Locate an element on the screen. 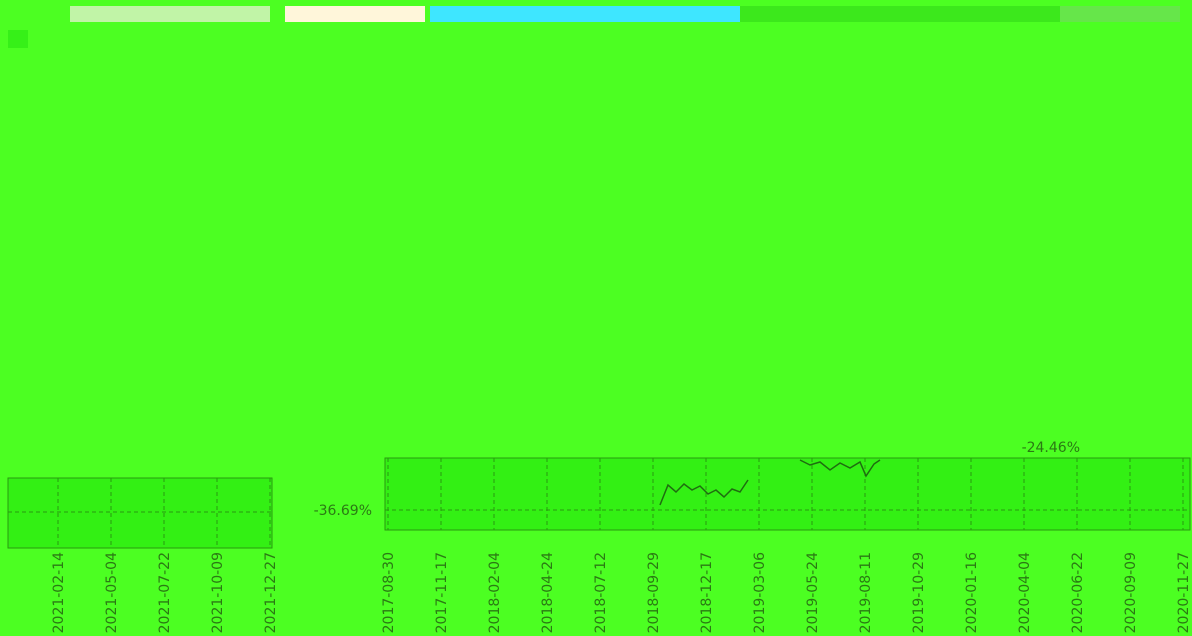 This screenshot has width=1192, height=636. right-chart: -36.69% -24.46% is located at coordinates (752, 485).